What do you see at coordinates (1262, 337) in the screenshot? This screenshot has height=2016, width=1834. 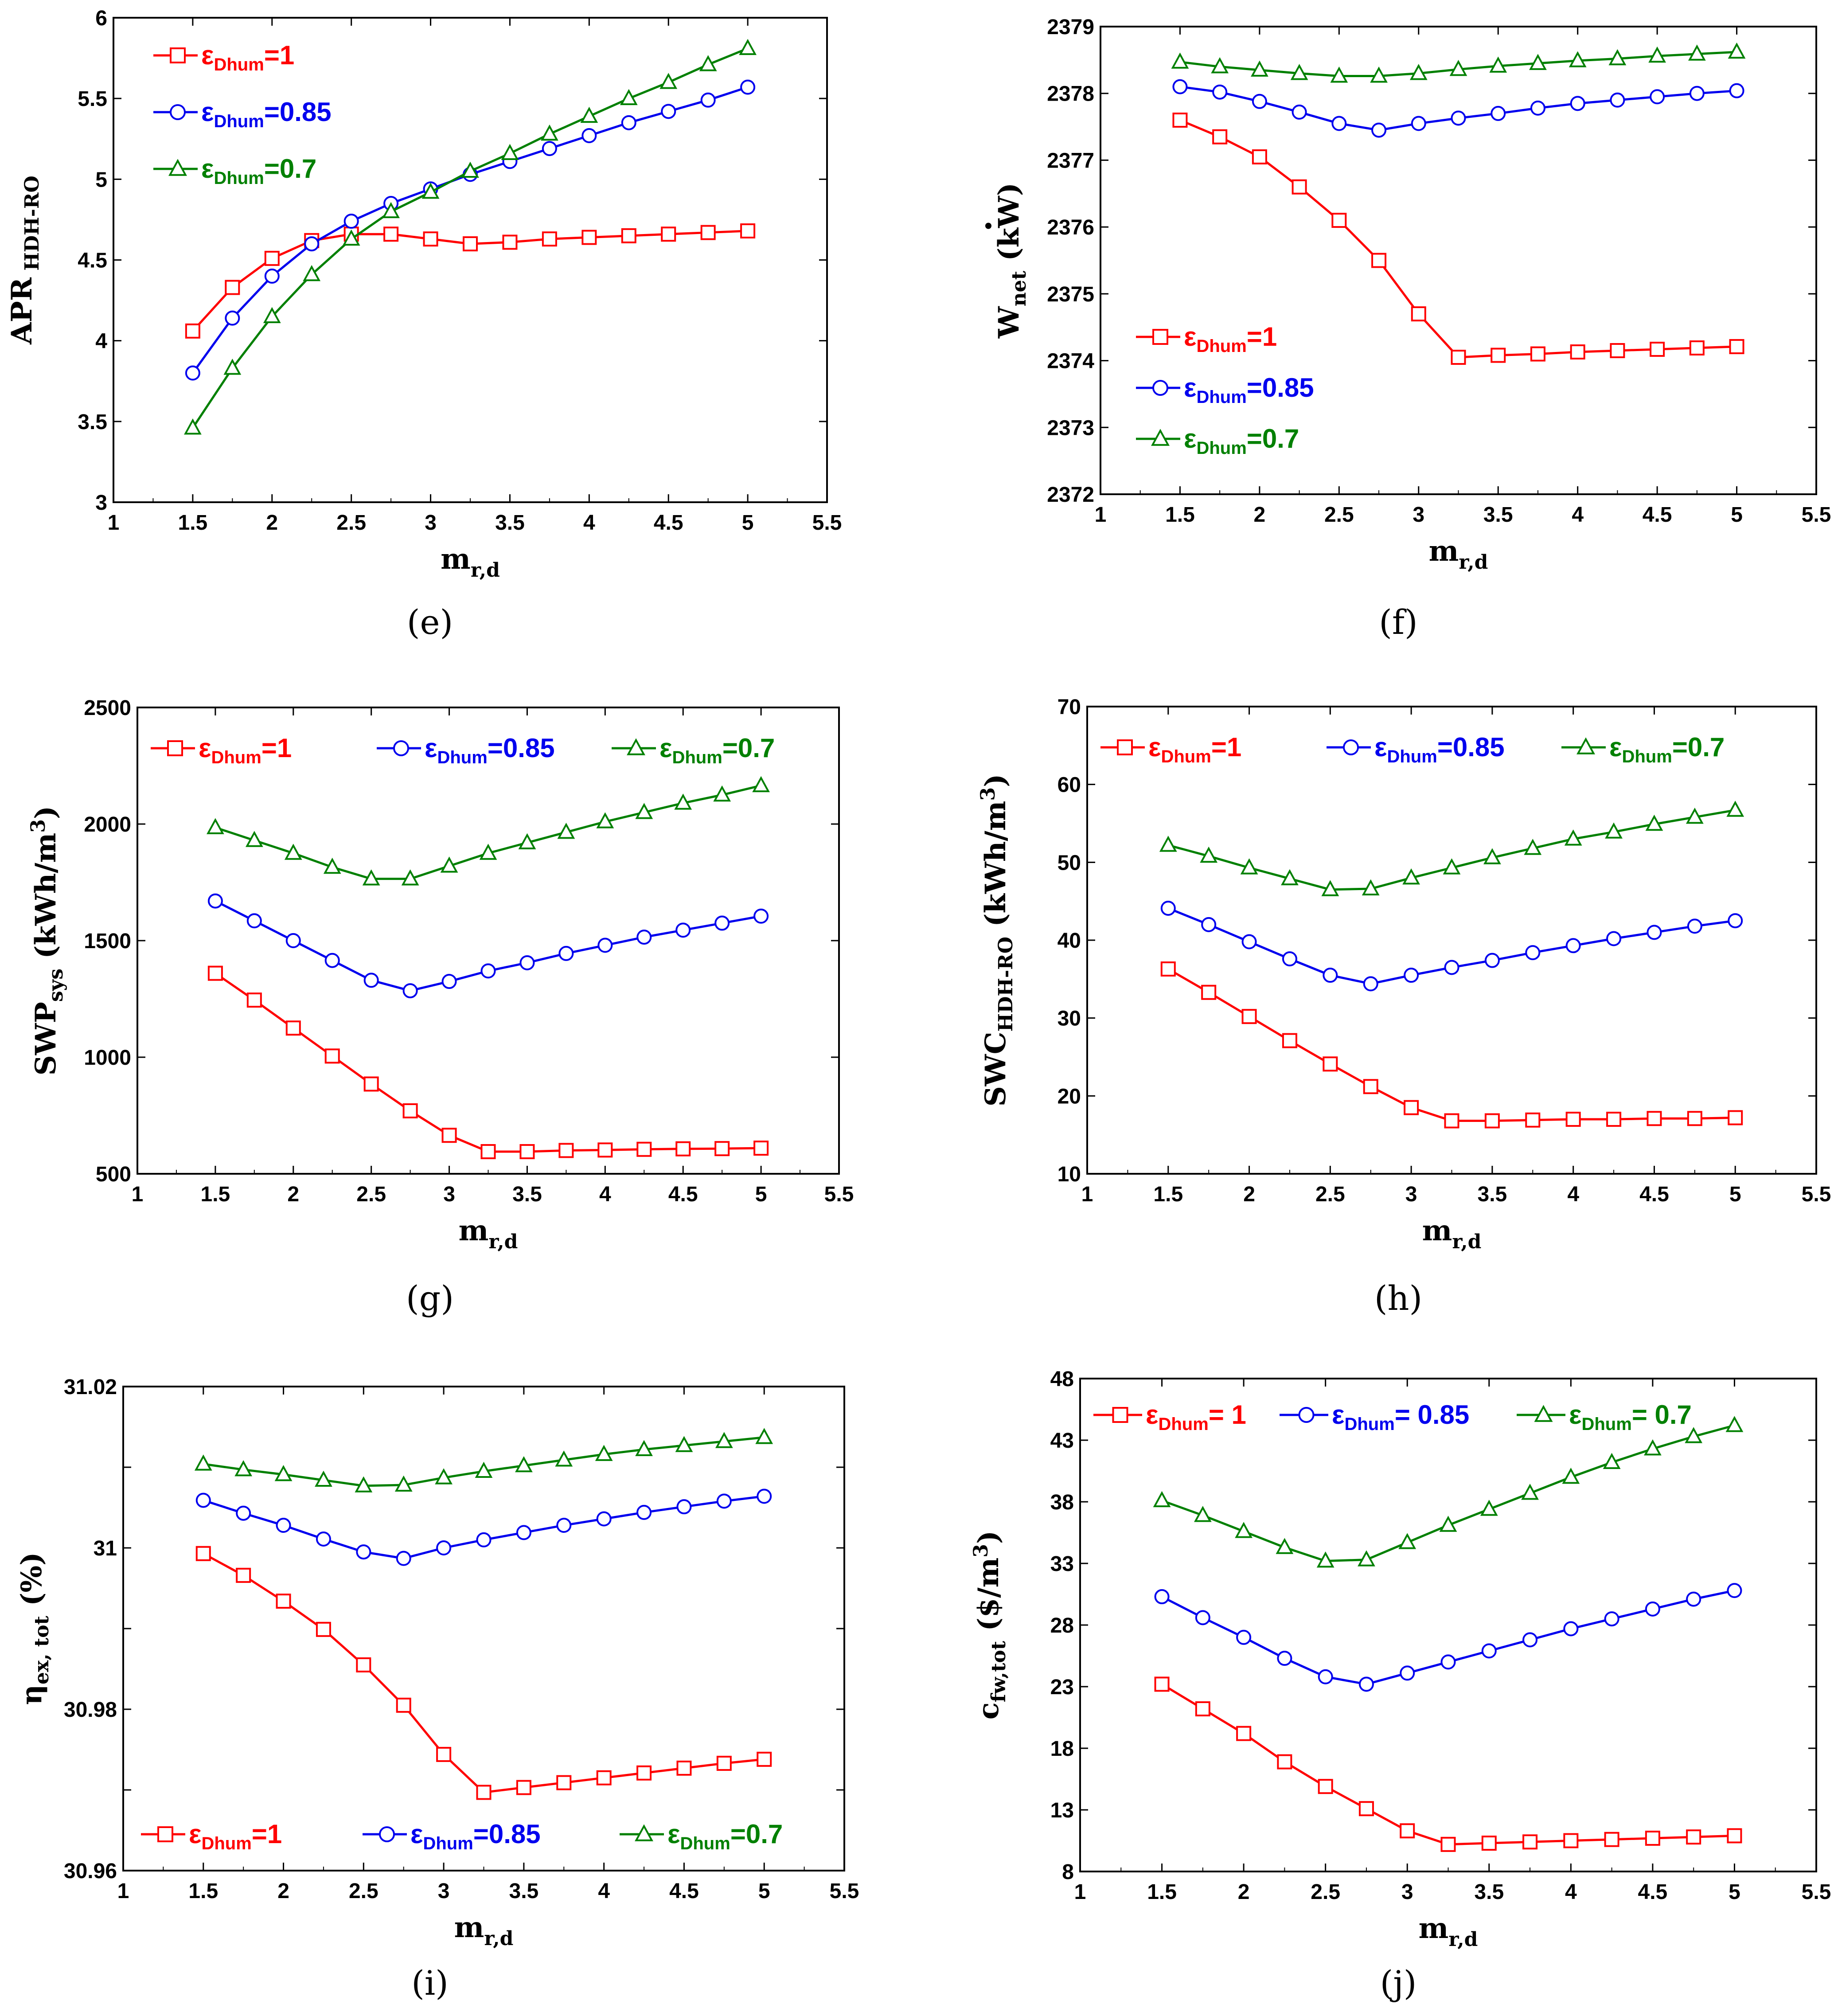 I see `legend-value: =1` at bounding box center [1262, 337].